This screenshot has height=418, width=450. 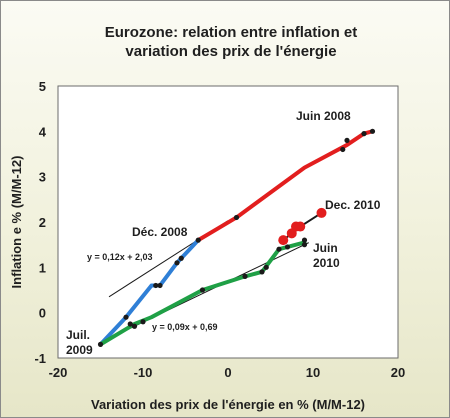 What do you see at coordinates (323, 116) in the screenshot?
I see `annotation-juin-2008: Juin 2008` at bounding box center [323, 116].